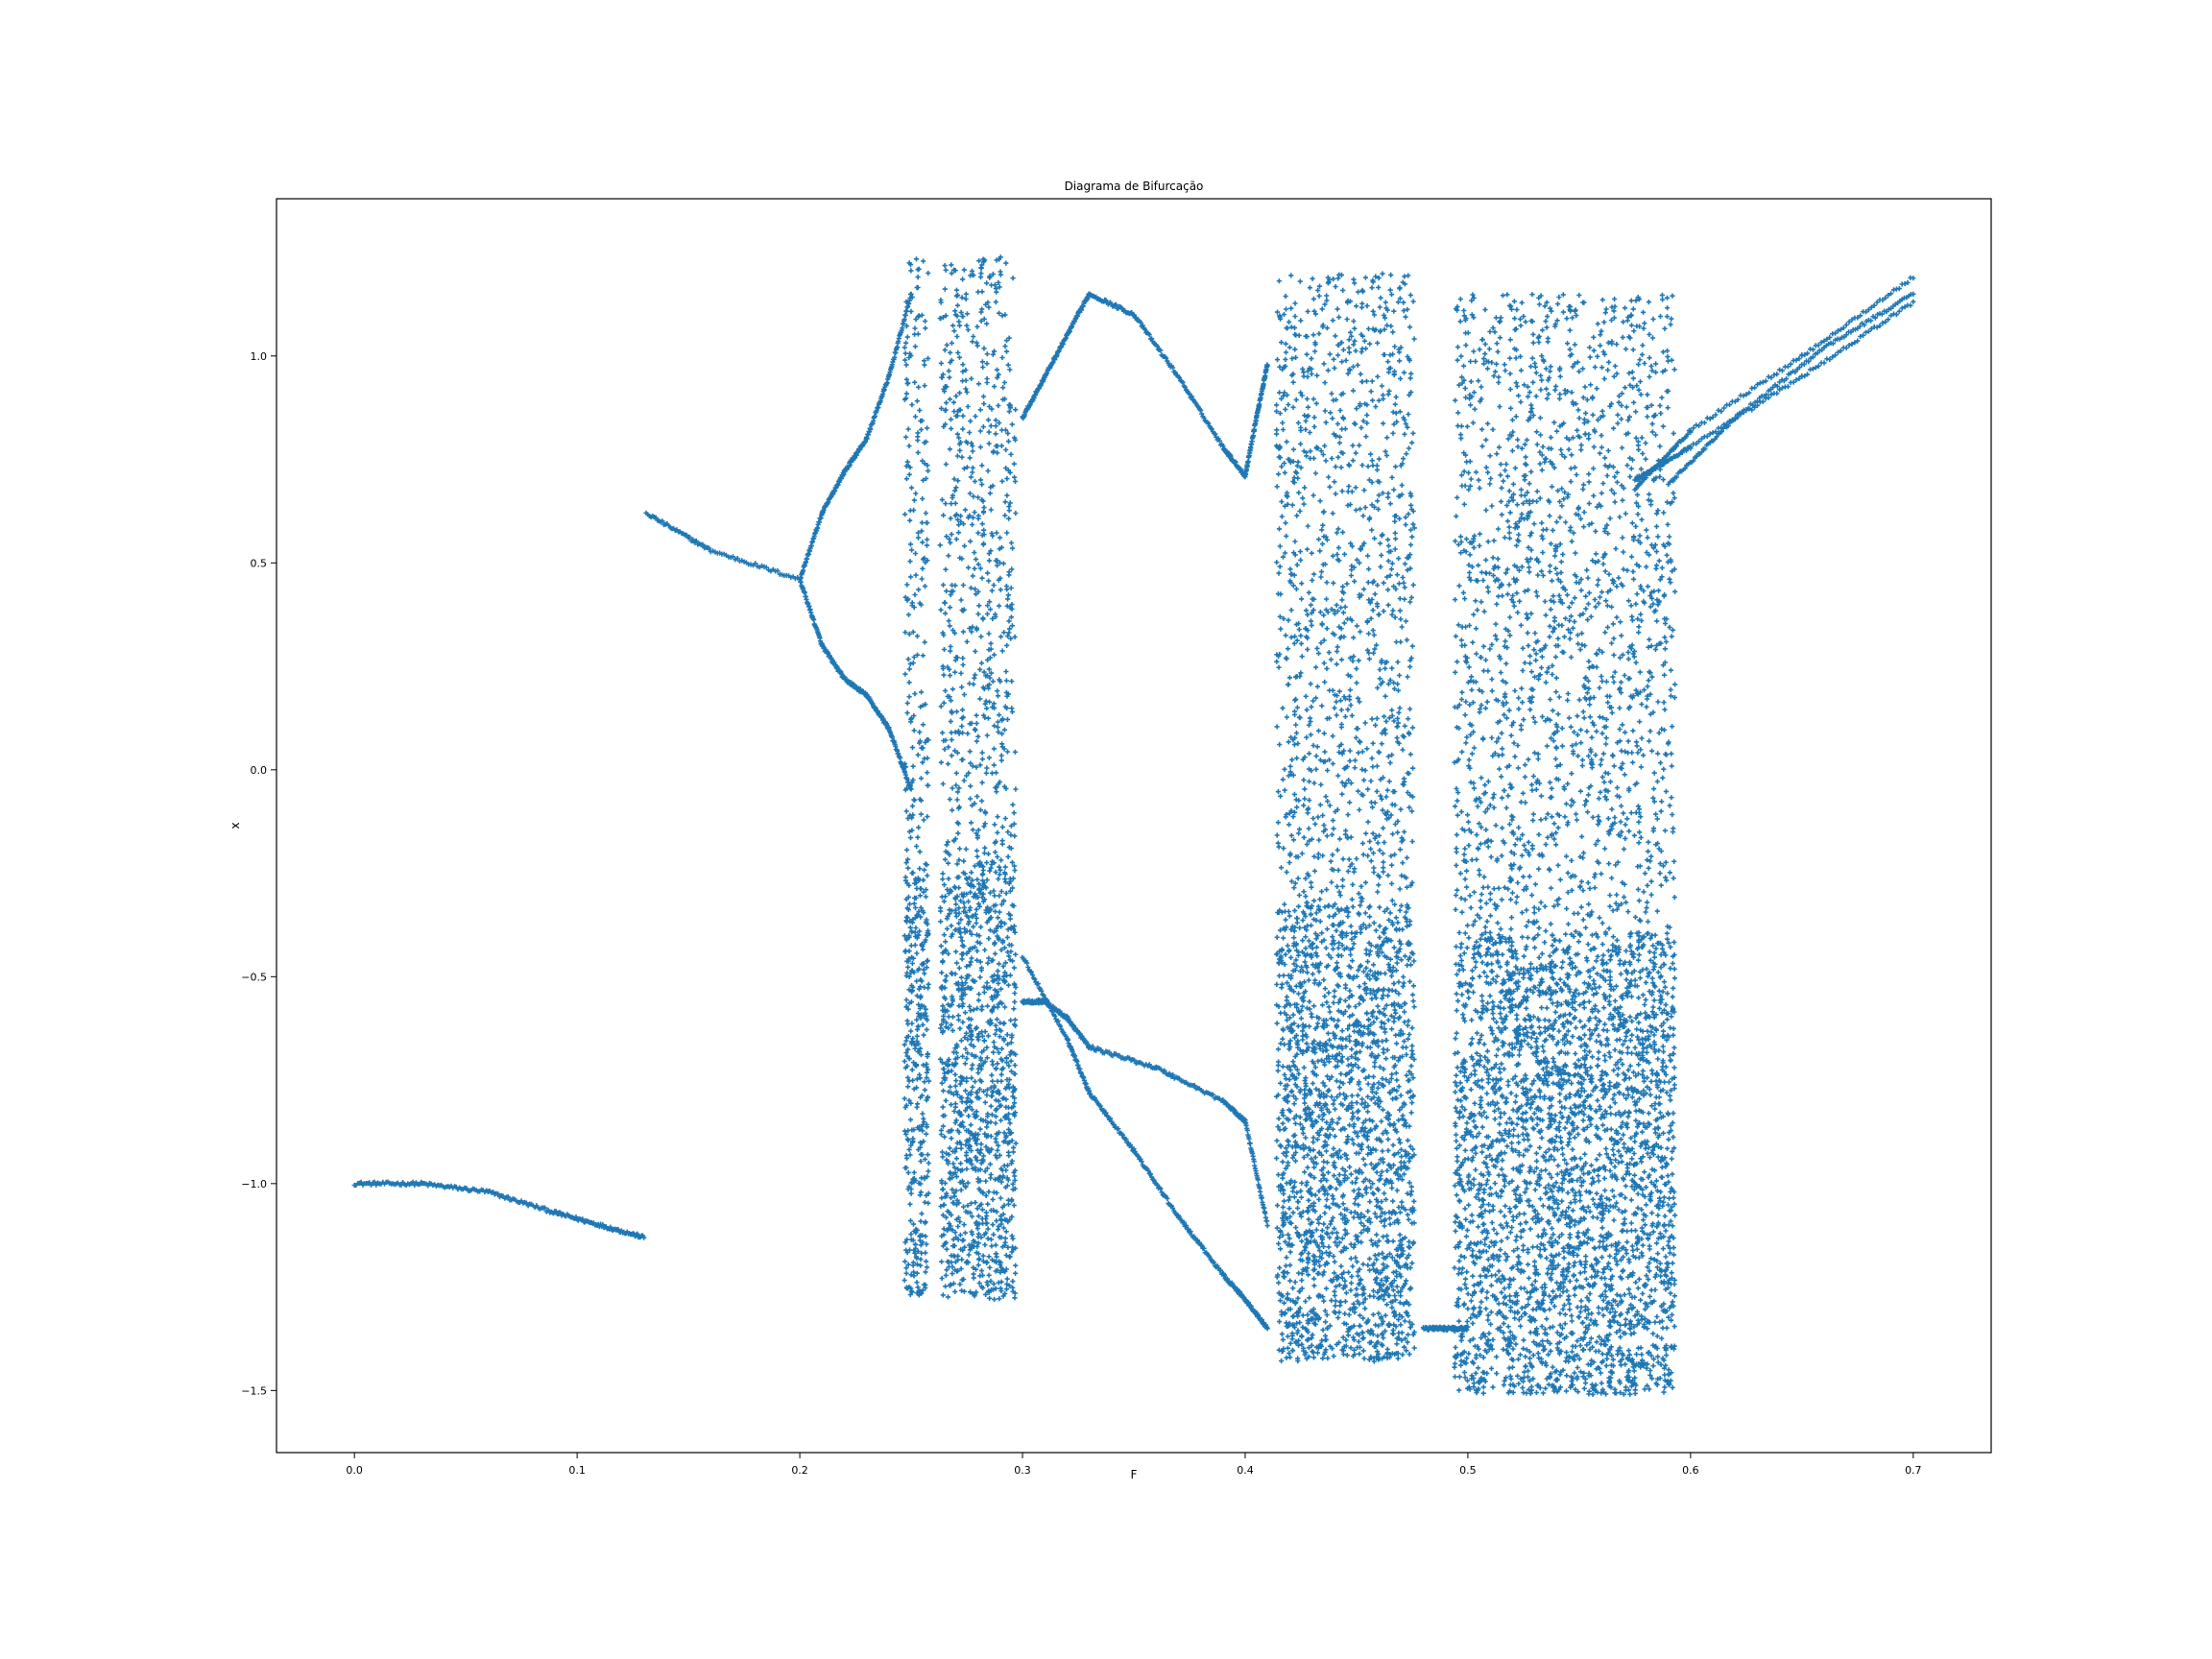 Image resolution: width=2212 pixels, height=1659 pixels. What do you see at coordinates (799, 1471) in the screenshot?
I see `x-tick-label: 0.2` at bounding box center [799, 1471].